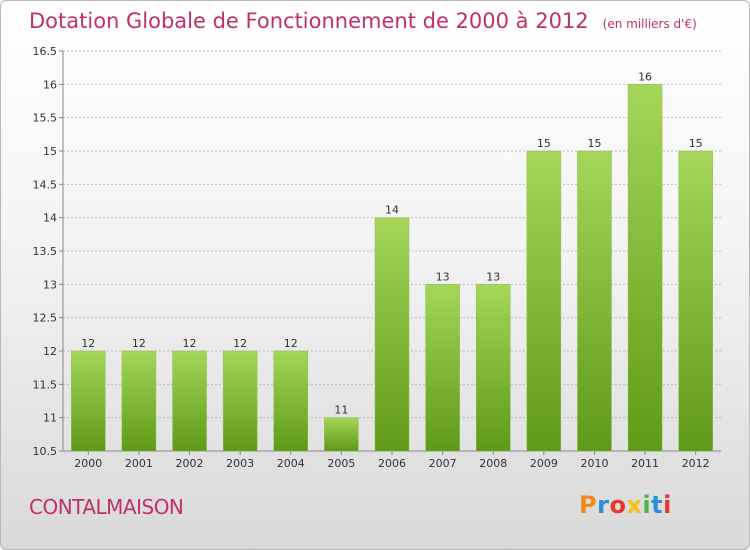 The width and height of the screenshot is (750, 550). I want to click on logo-letter: t, so click(657, 505).